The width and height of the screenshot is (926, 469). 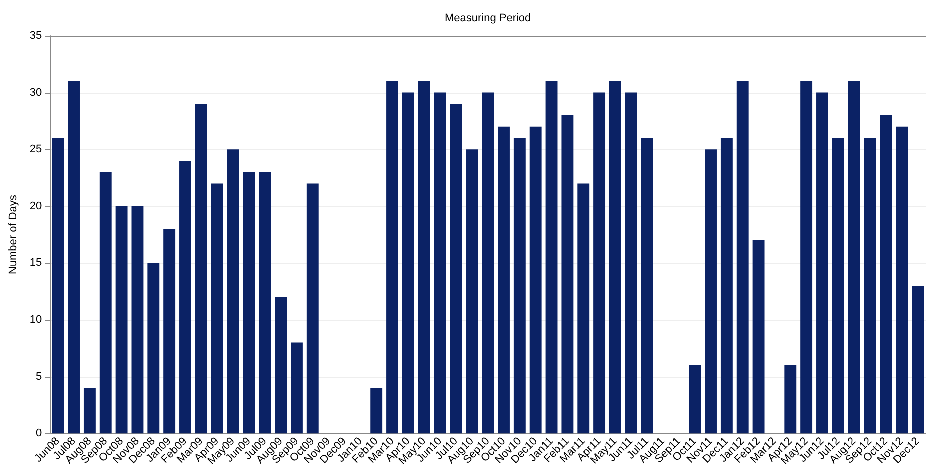 I want to click on y-tick-label: 0, so click(x=39, y=434).